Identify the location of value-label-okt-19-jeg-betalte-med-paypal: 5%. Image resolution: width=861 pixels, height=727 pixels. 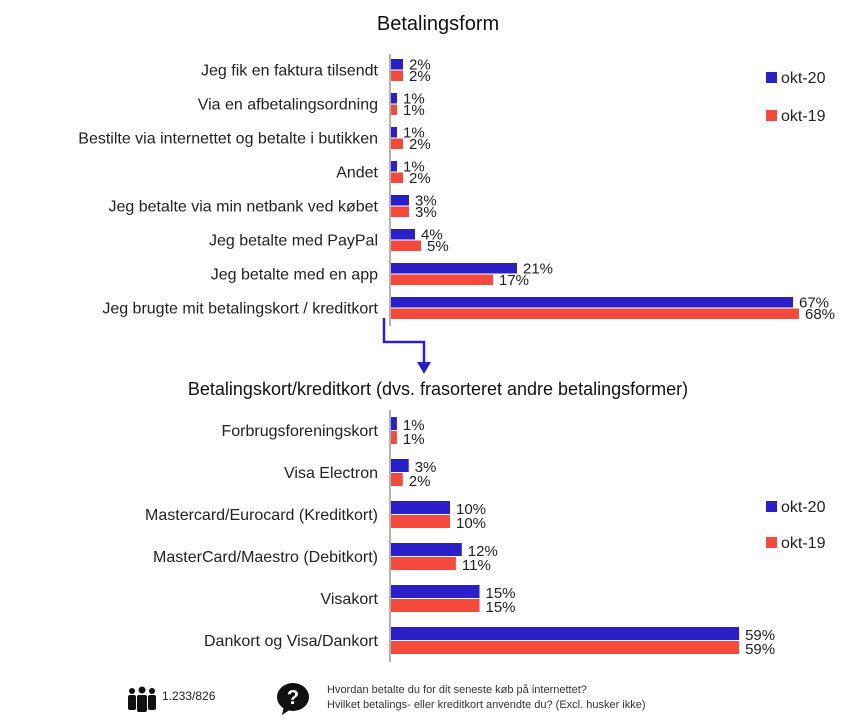
(438, 246).